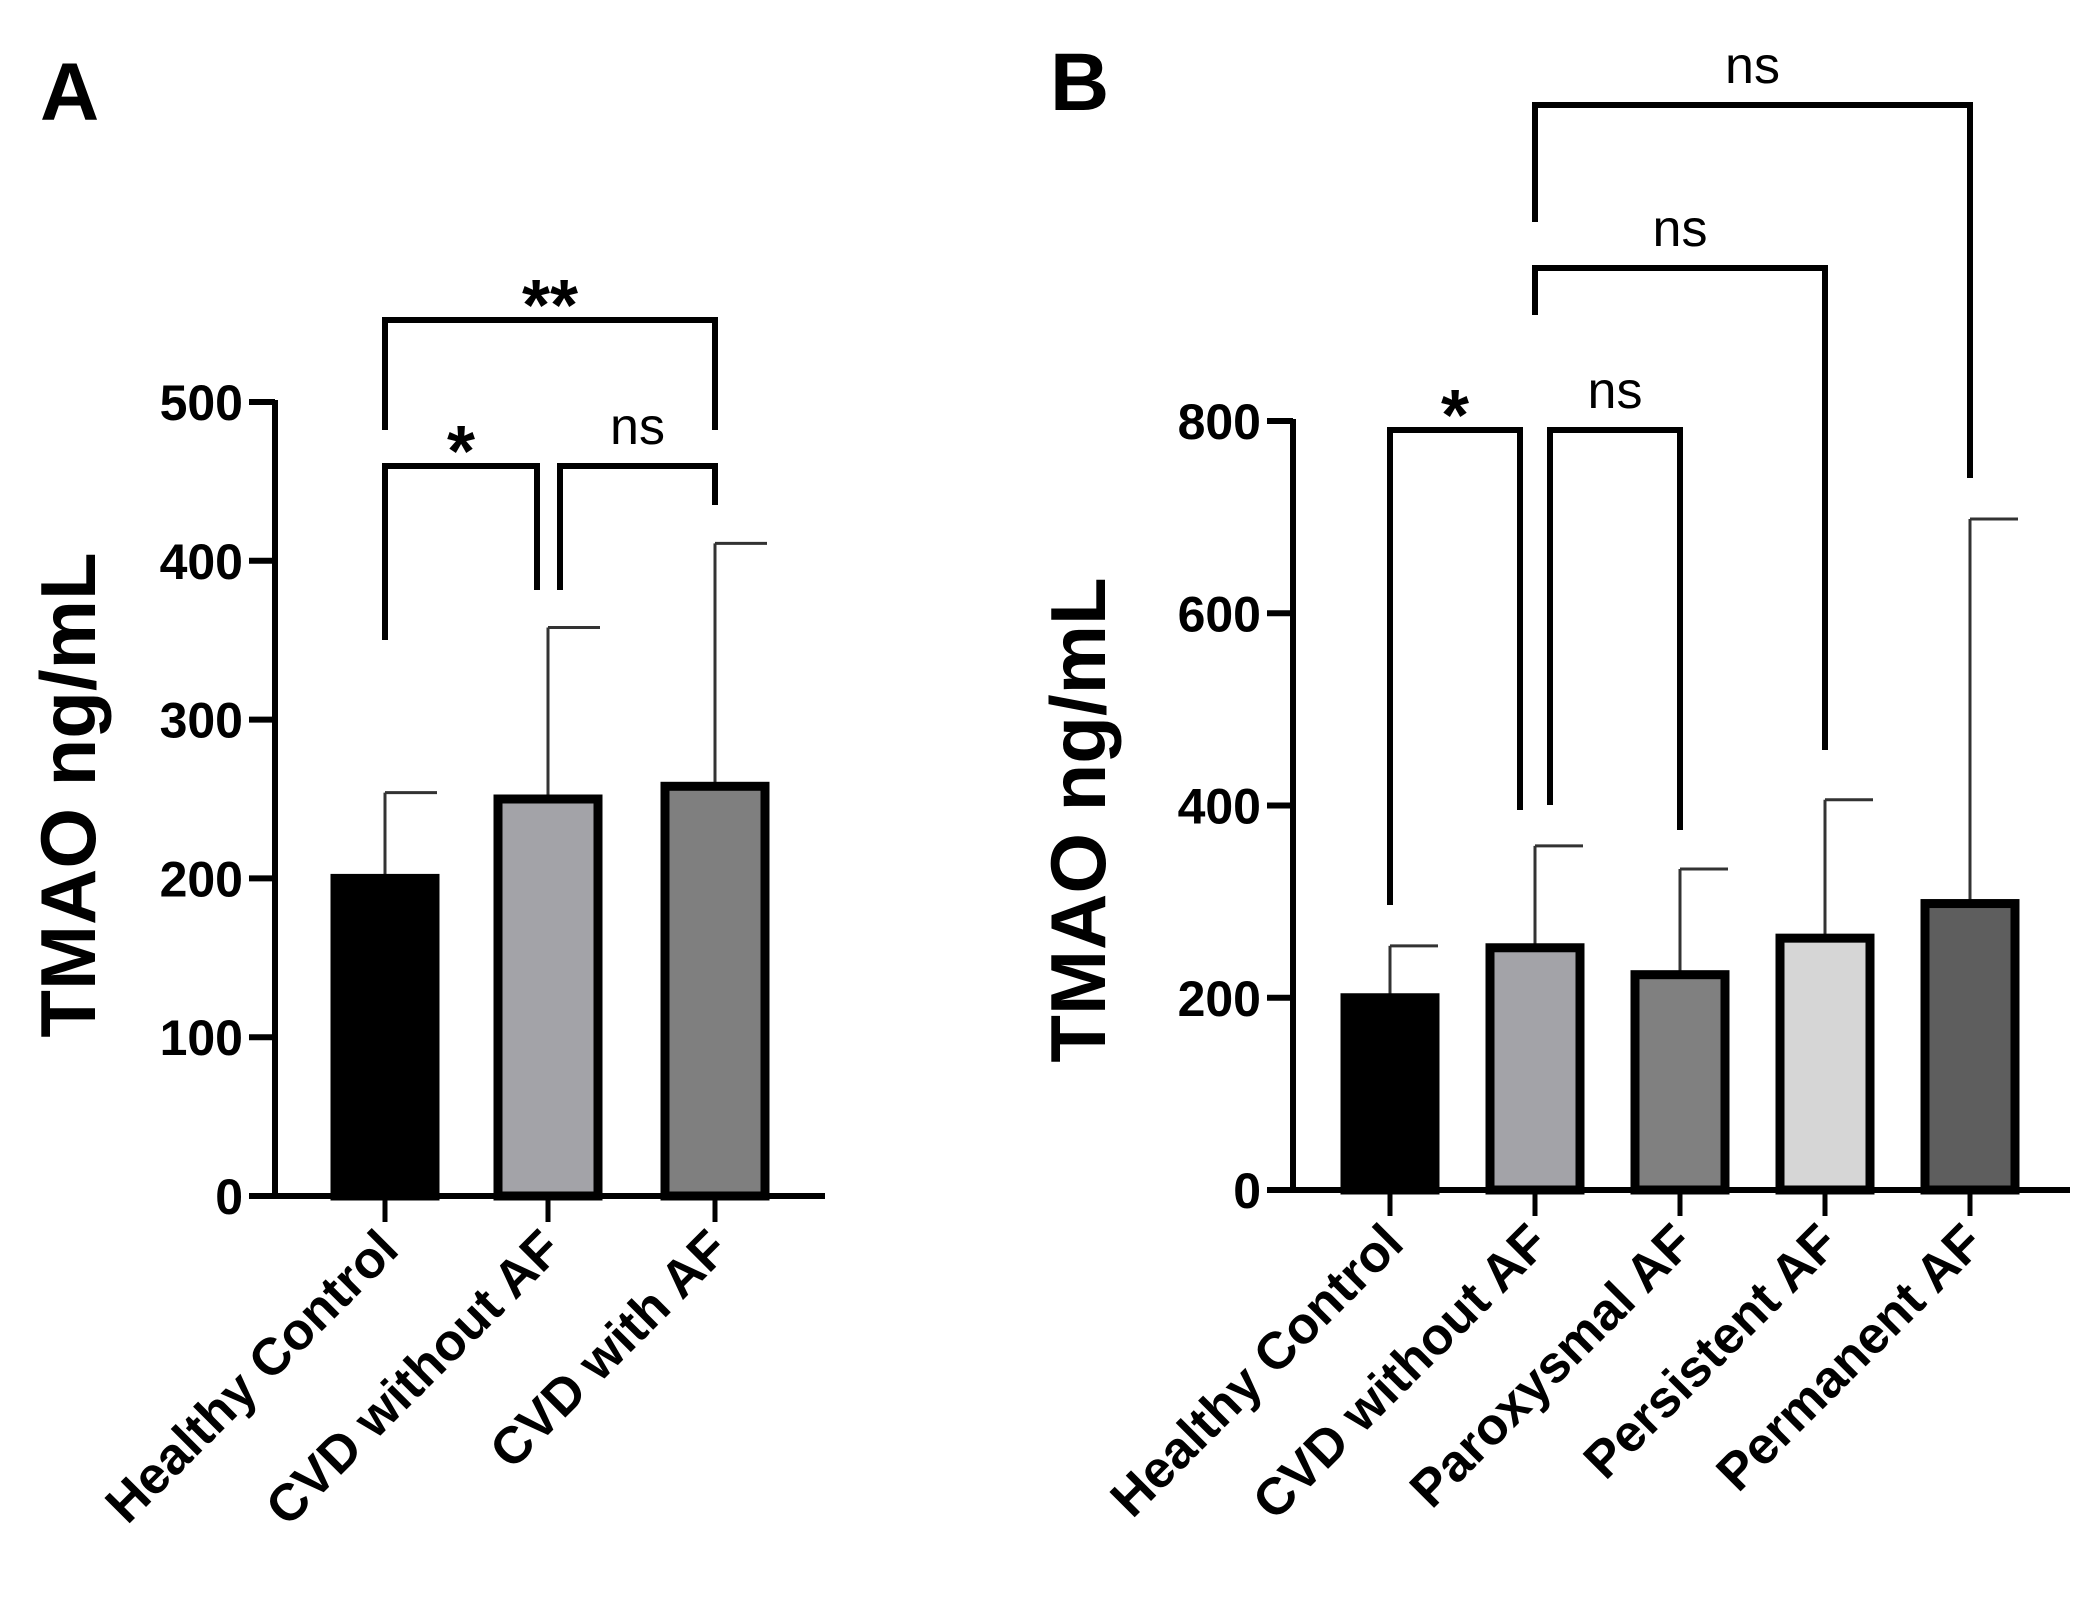 The image size is (2082, 1609). Describe the element at coordinates (201, 562) in the screenshot. I see `panel-a-y-tick-label-4: 400` at that location.